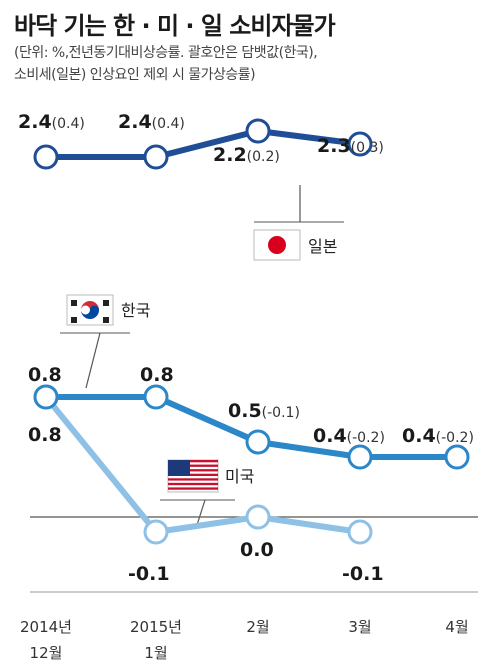 The height and width of the screenshot is (669, 498). What do you see at coordinates (155, 653) in the screenshot?
I see `x-tick-sublabel: 1월` at bounding box center [155, 653].